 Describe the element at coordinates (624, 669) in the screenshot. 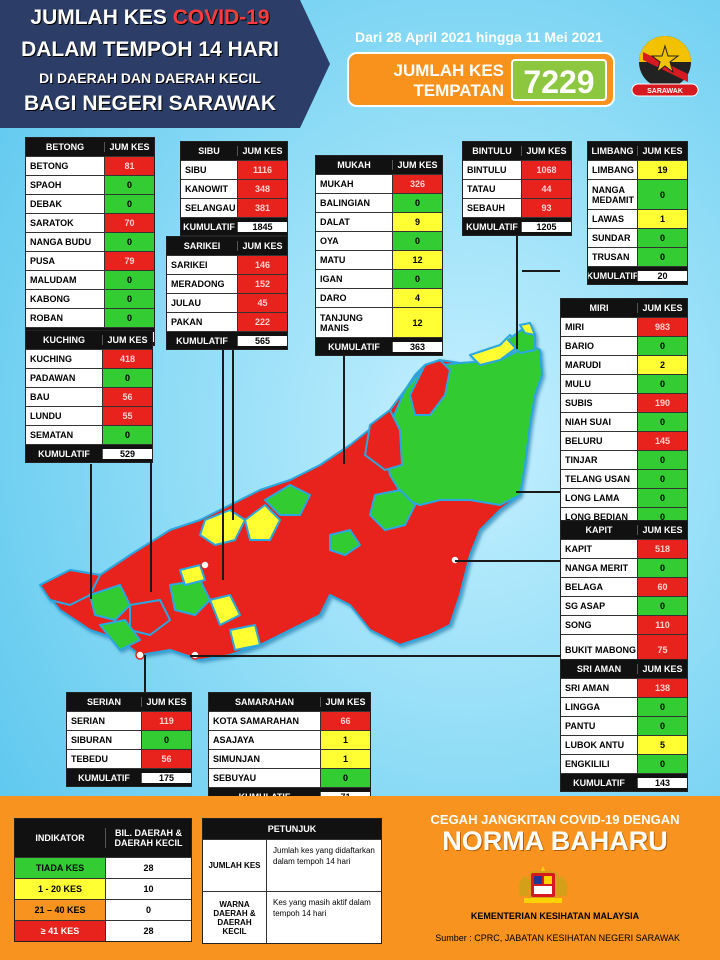

I see `table-header: SRI AMAN JUM KES` at that location.